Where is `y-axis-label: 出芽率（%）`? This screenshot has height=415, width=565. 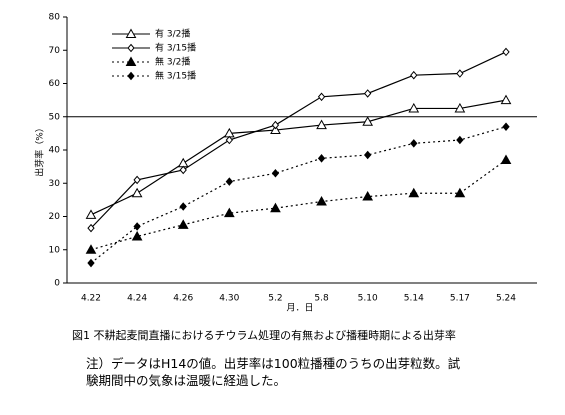
y-axis-label: 出芽率（%） is located at coordinates (40, 150).